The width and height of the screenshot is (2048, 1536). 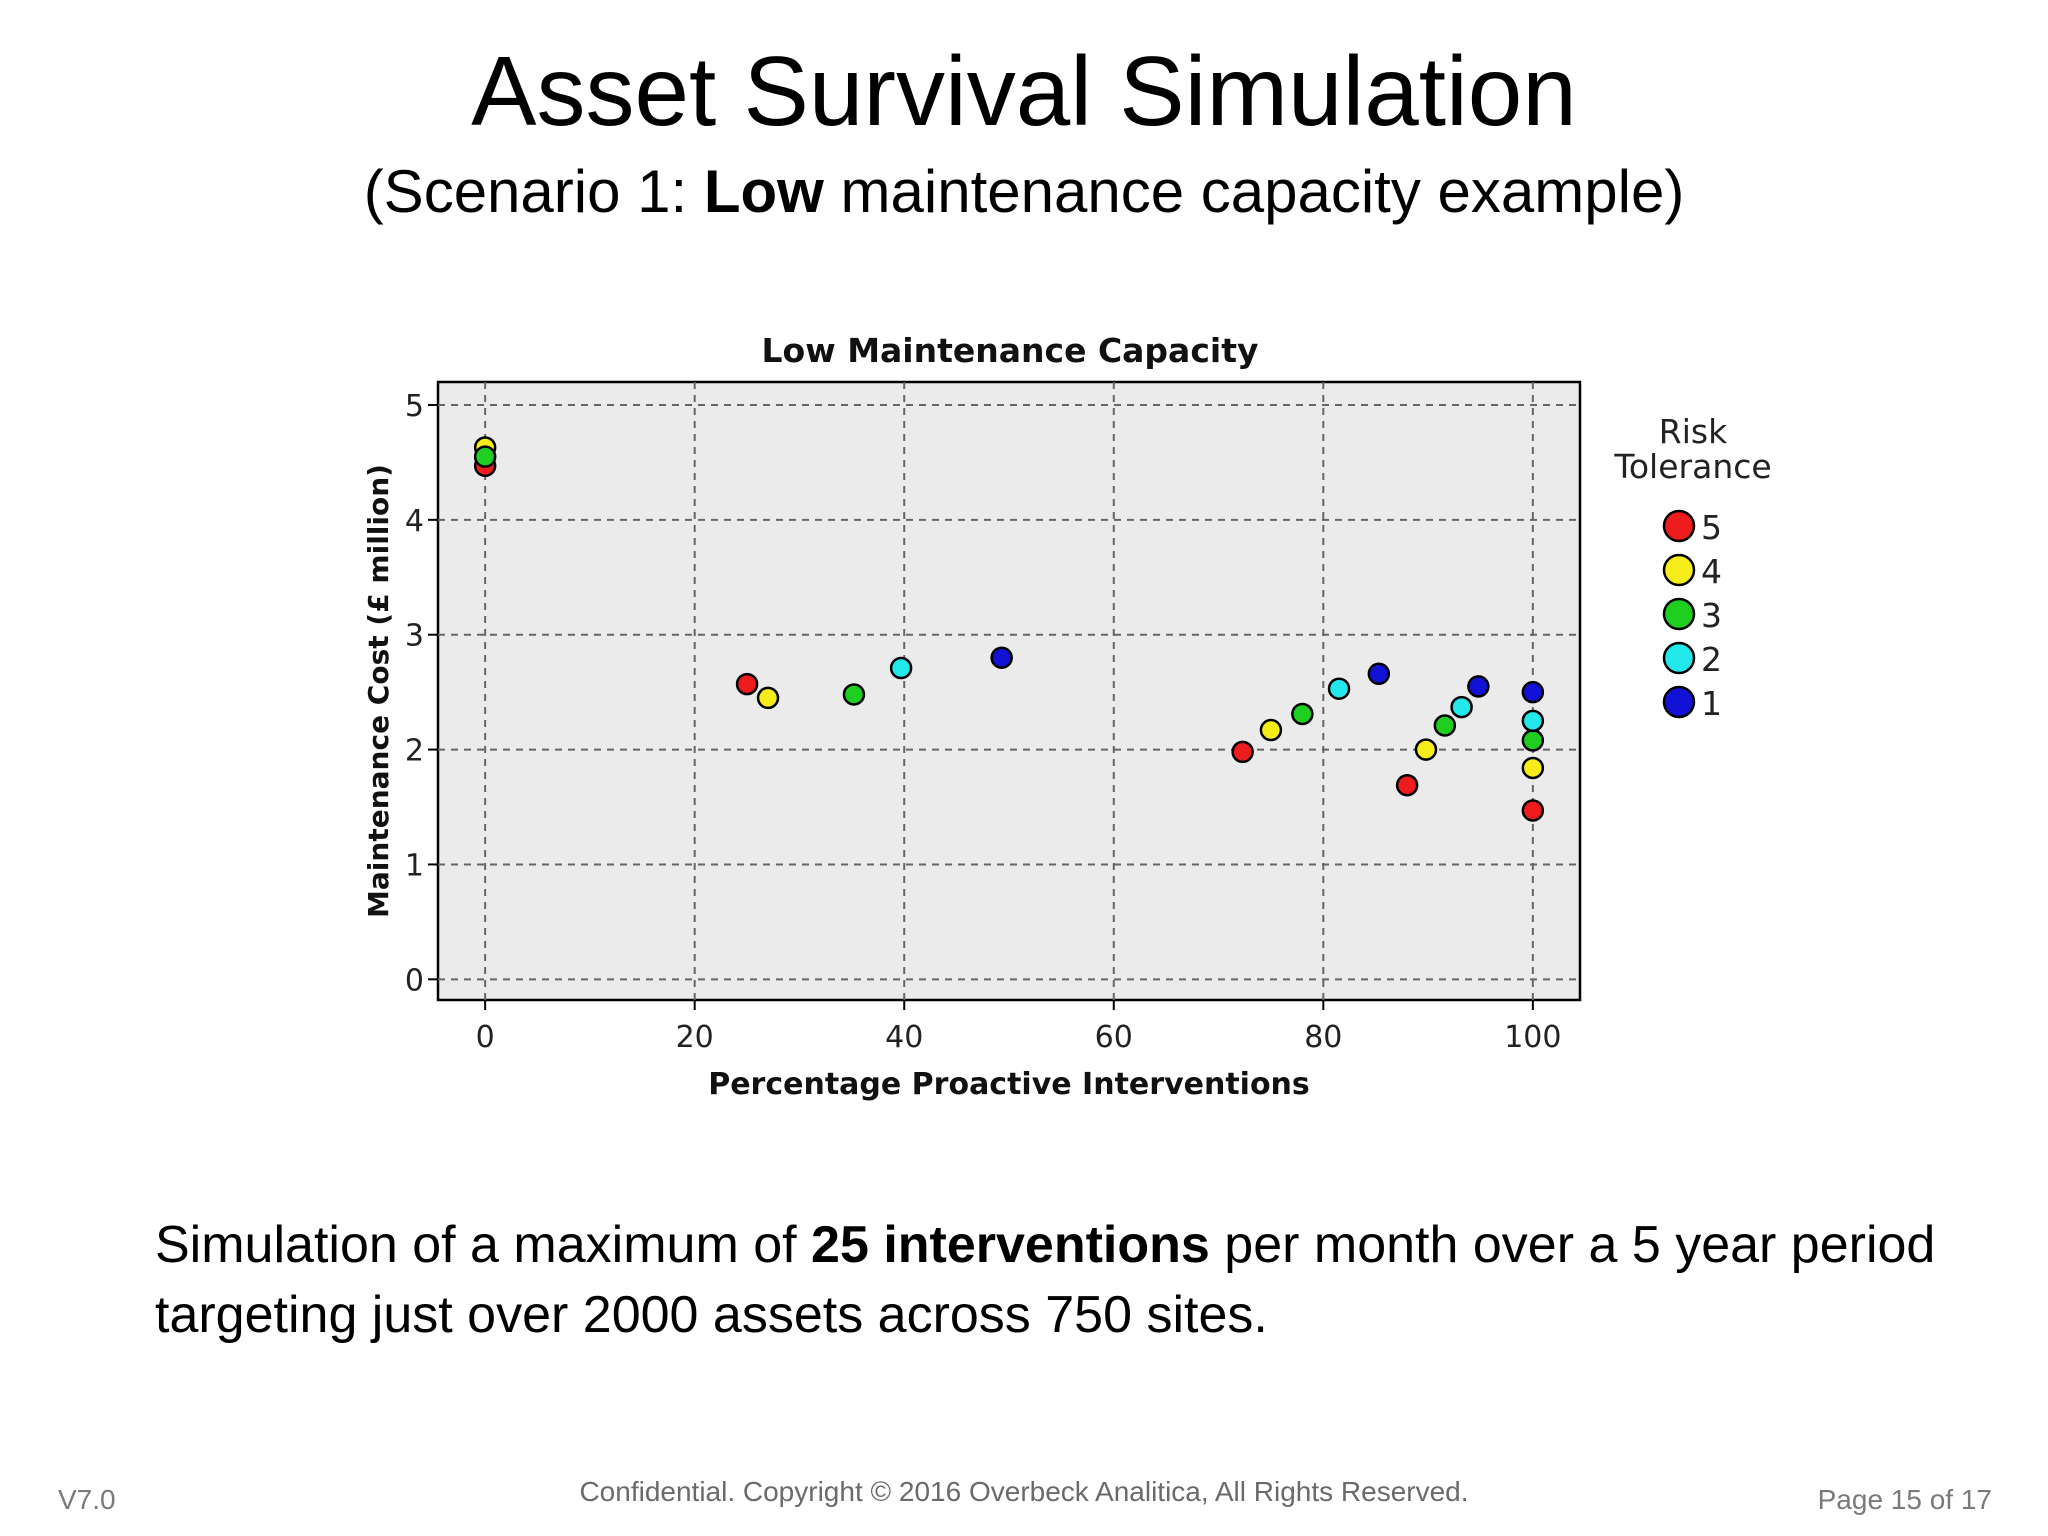 What do you see at coordinates (414, 636) in the screenshot?
I see `y-tick-label: 3` at bounding box center [414, 636].